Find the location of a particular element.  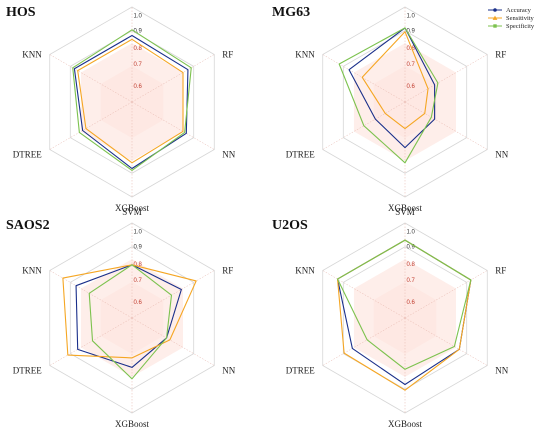

legend-marker-accuracy is located at coordinates (495, 10).